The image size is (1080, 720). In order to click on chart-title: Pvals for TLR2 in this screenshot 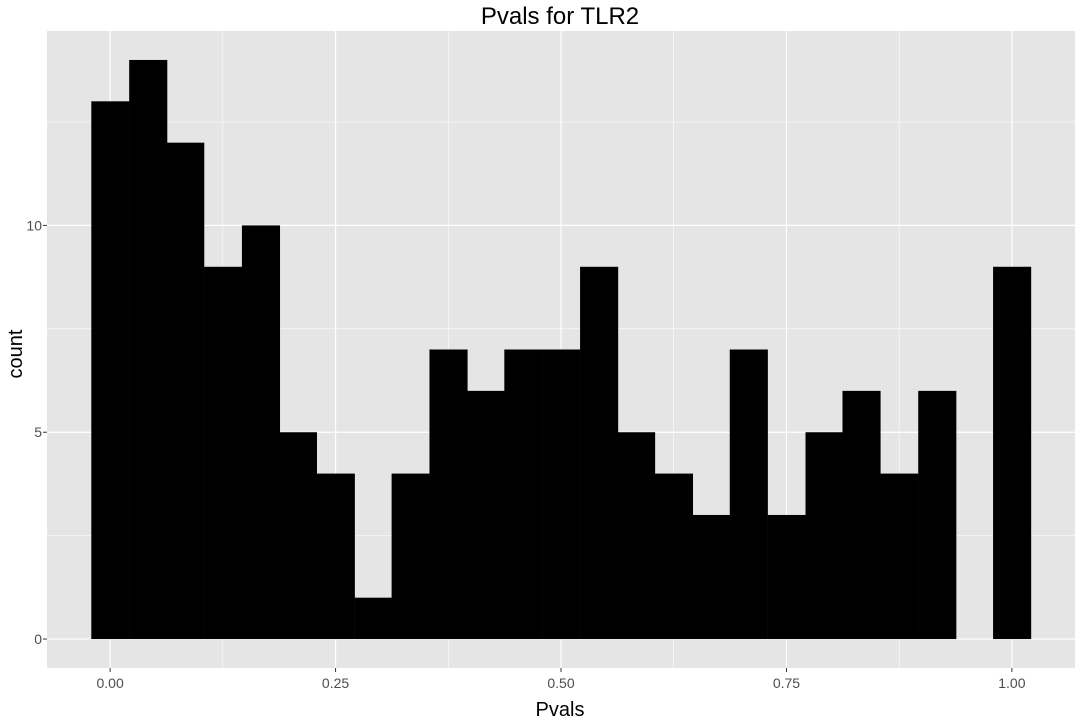, I will do `click(560, 16)`.